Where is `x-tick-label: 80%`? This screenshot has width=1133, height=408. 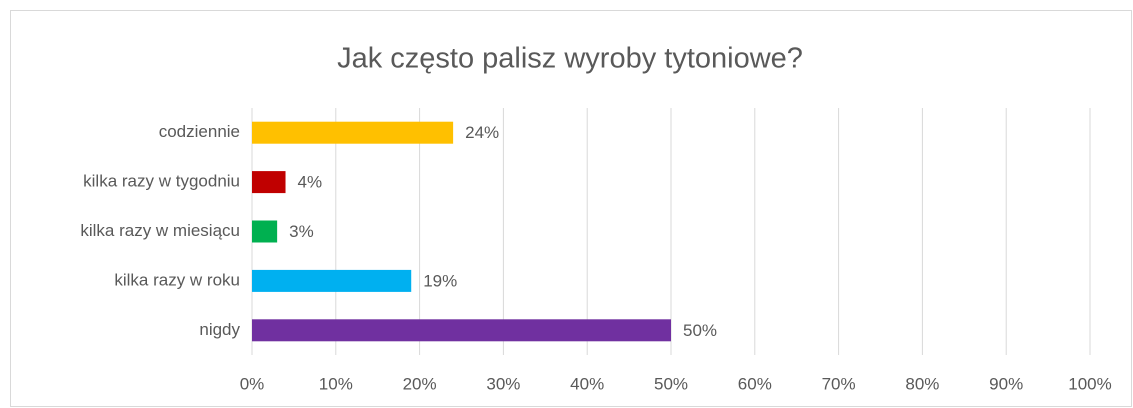
x-tick-label: 80% is located at coordinates (922, 383).